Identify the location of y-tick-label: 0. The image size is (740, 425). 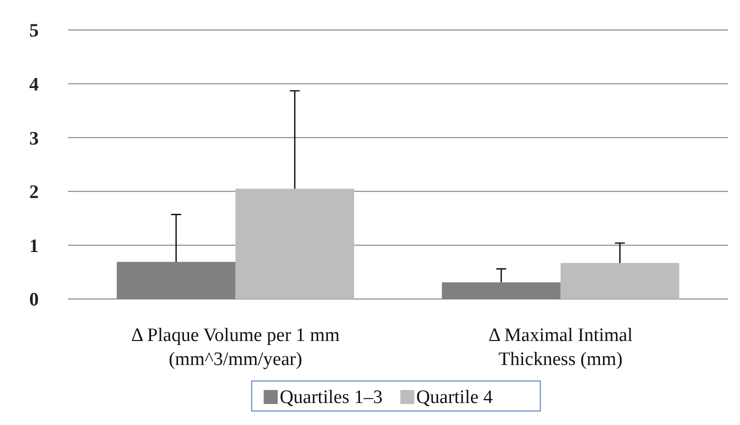
(34, 300).